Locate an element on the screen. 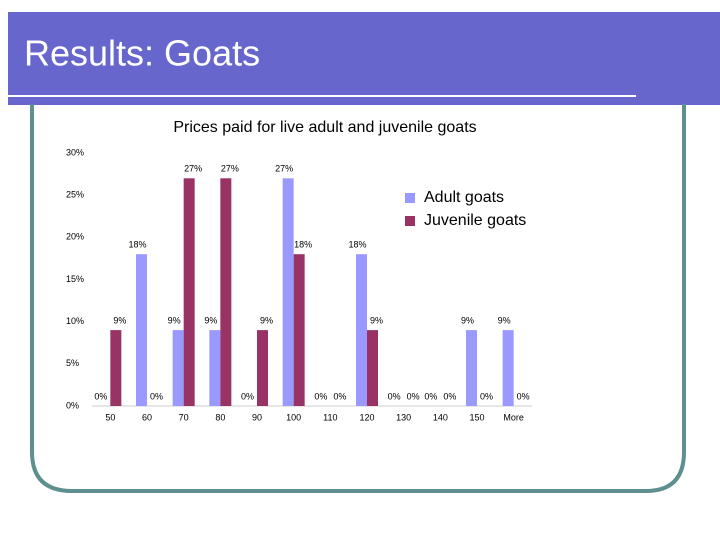 This screenshot has width=720, height=540. x-tick-label: 90 is located at coordinates (257, 417).